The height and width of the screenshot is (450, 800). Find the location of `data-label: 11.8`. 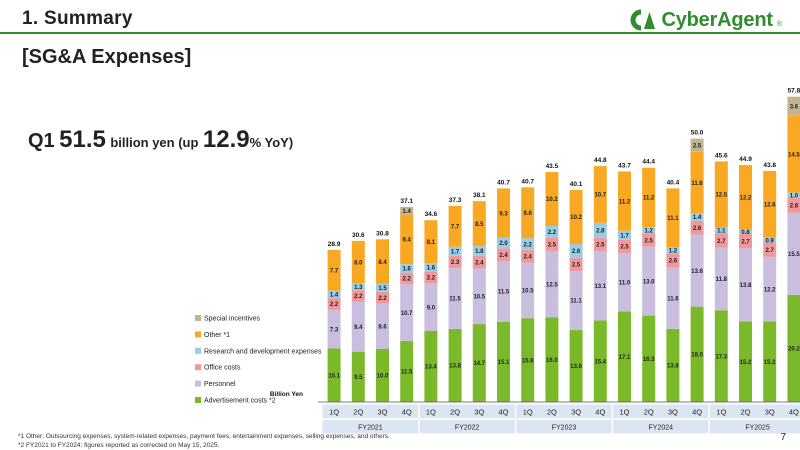

data-label: 11.8 is located at coordinates (722, 280).